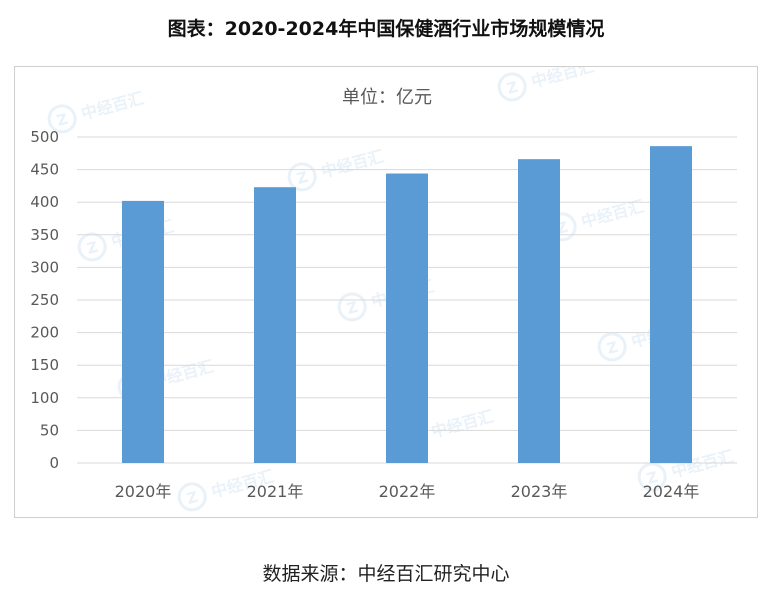 This screenshot has width=772, height=593. I want to click on x-tick-label: 2021年, so click(275, 491).